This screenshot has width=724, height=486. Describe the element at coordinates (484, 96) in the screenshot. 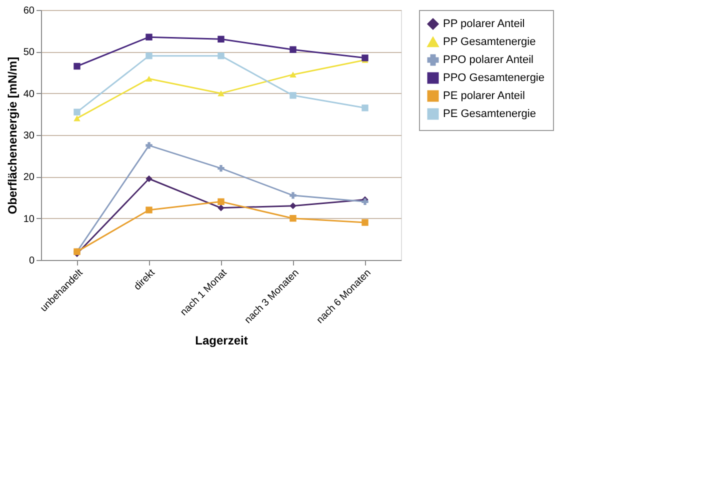

I see `legend-label: PE polarer Anteil` at that location.